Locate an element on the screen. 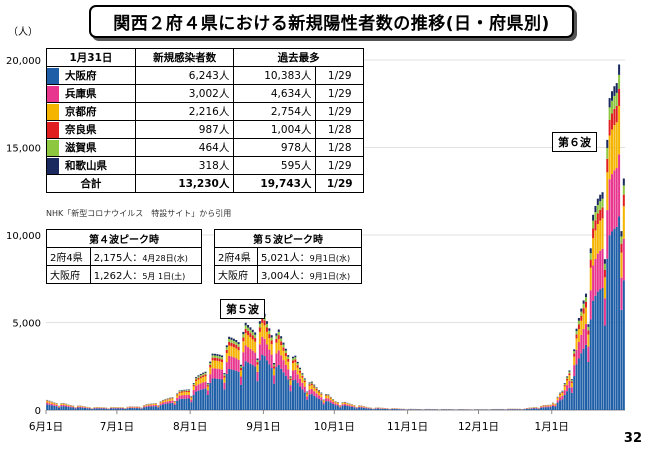  peak-label: 大阪府 is located at coordinates (68, 274).